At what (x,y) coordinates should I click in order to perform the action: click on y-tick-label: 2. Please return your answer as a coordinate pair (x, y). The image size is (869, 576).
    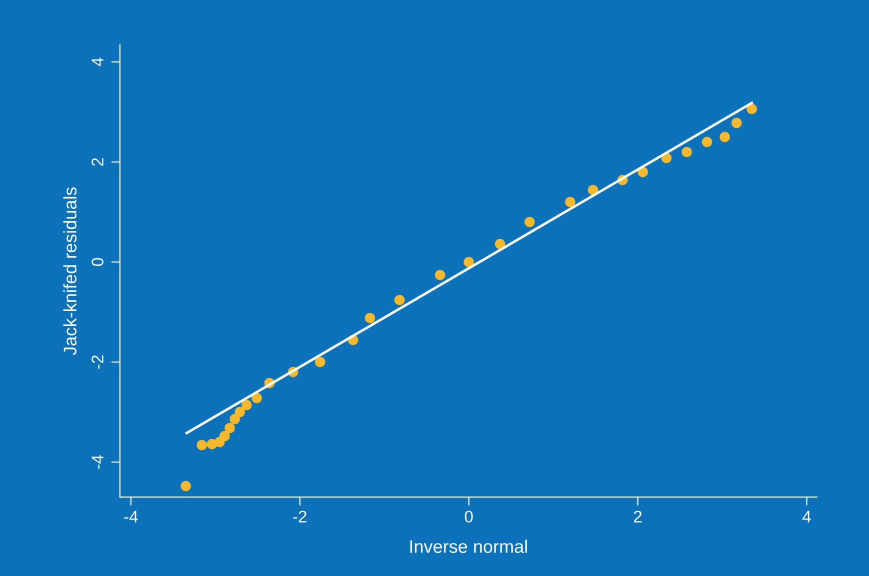
    Looking at the image, I should click on (98, 162).